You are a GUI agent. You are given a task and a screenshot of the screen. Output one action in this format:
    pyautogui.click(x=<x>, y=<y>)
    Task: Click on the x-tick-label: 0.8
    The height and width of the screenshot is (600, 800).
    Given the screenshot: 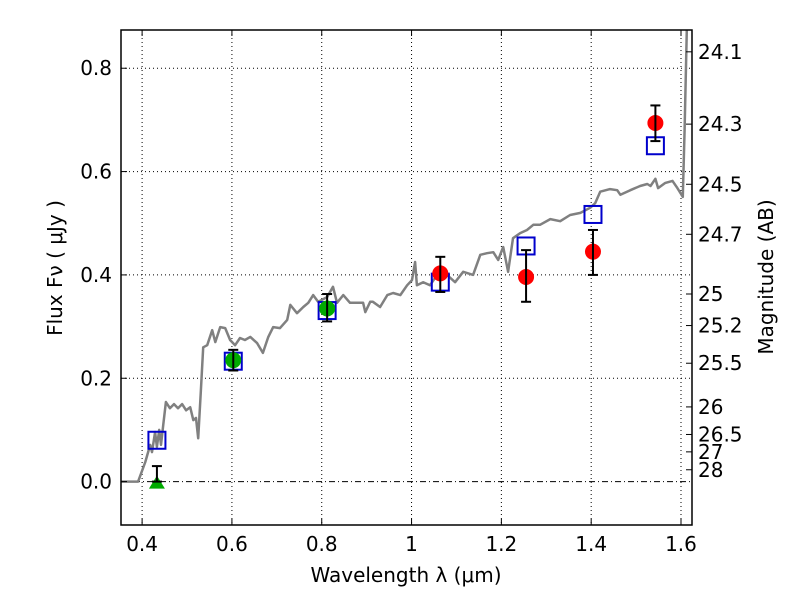 What is the action you would take?
    pyautogui.click(x=322, y=544)
    